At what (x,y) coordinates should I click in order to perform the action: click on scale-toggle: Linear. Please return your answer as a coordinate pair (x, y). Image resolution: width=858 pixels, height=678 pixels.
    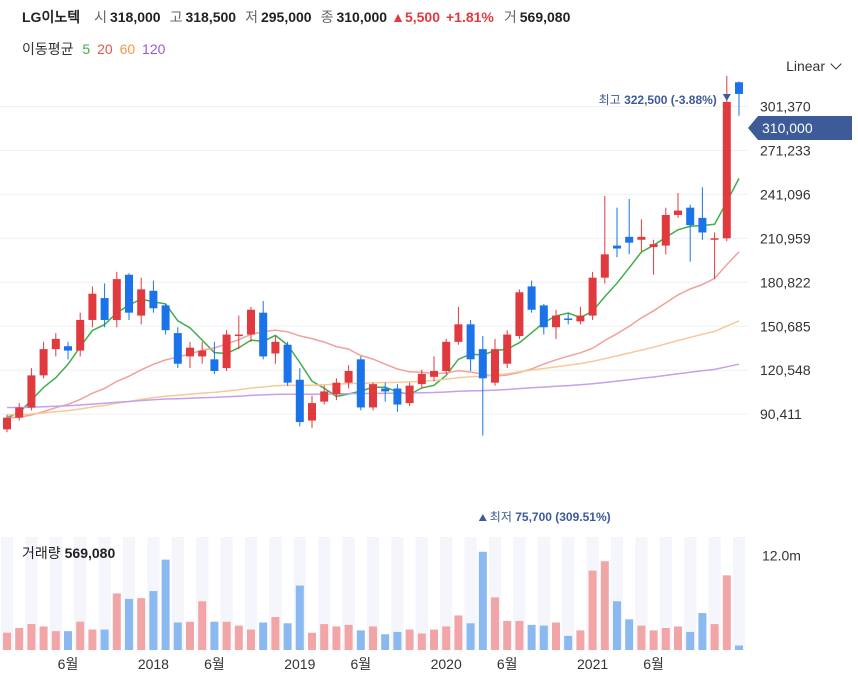
    Looking at the image, I should click on (814, 66).